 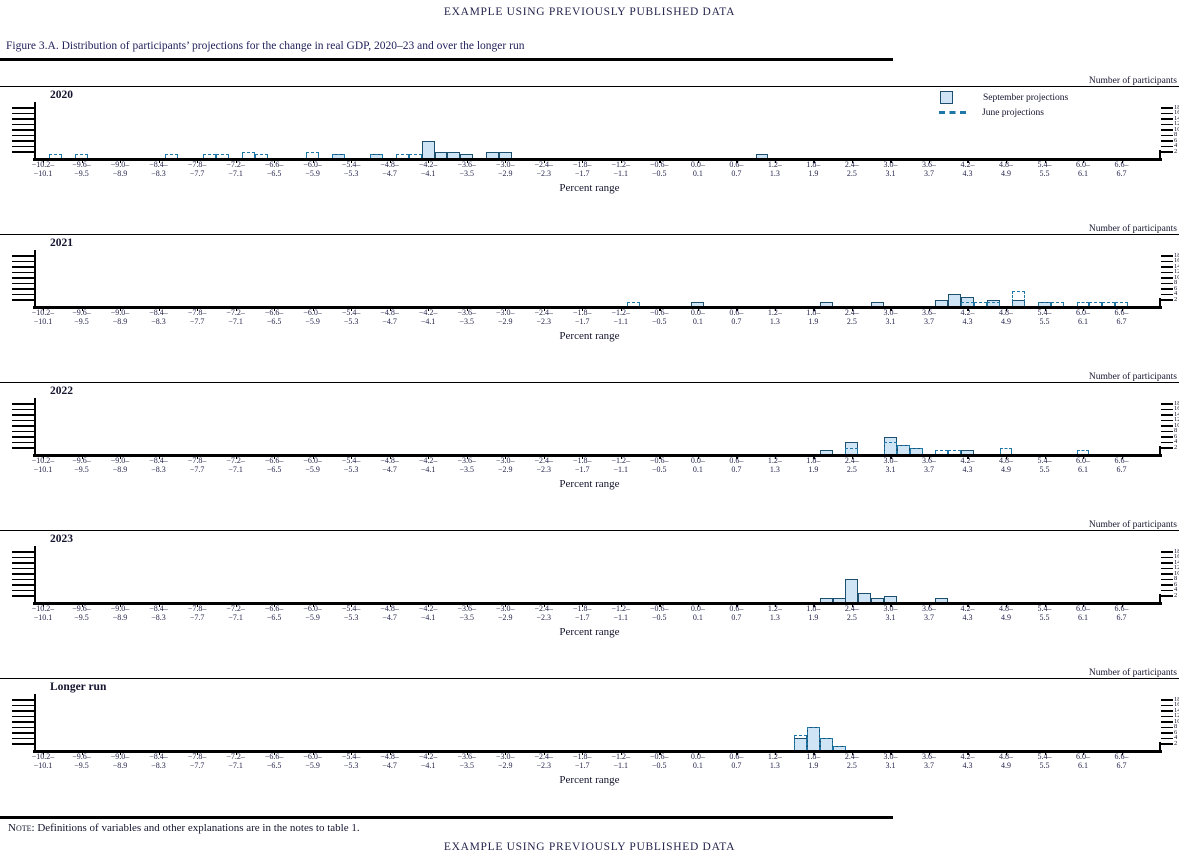 What do you see at coordinates (597, 569) in the screenshot?
I see `plot-area: 2023` at bounding box center [597, 569].